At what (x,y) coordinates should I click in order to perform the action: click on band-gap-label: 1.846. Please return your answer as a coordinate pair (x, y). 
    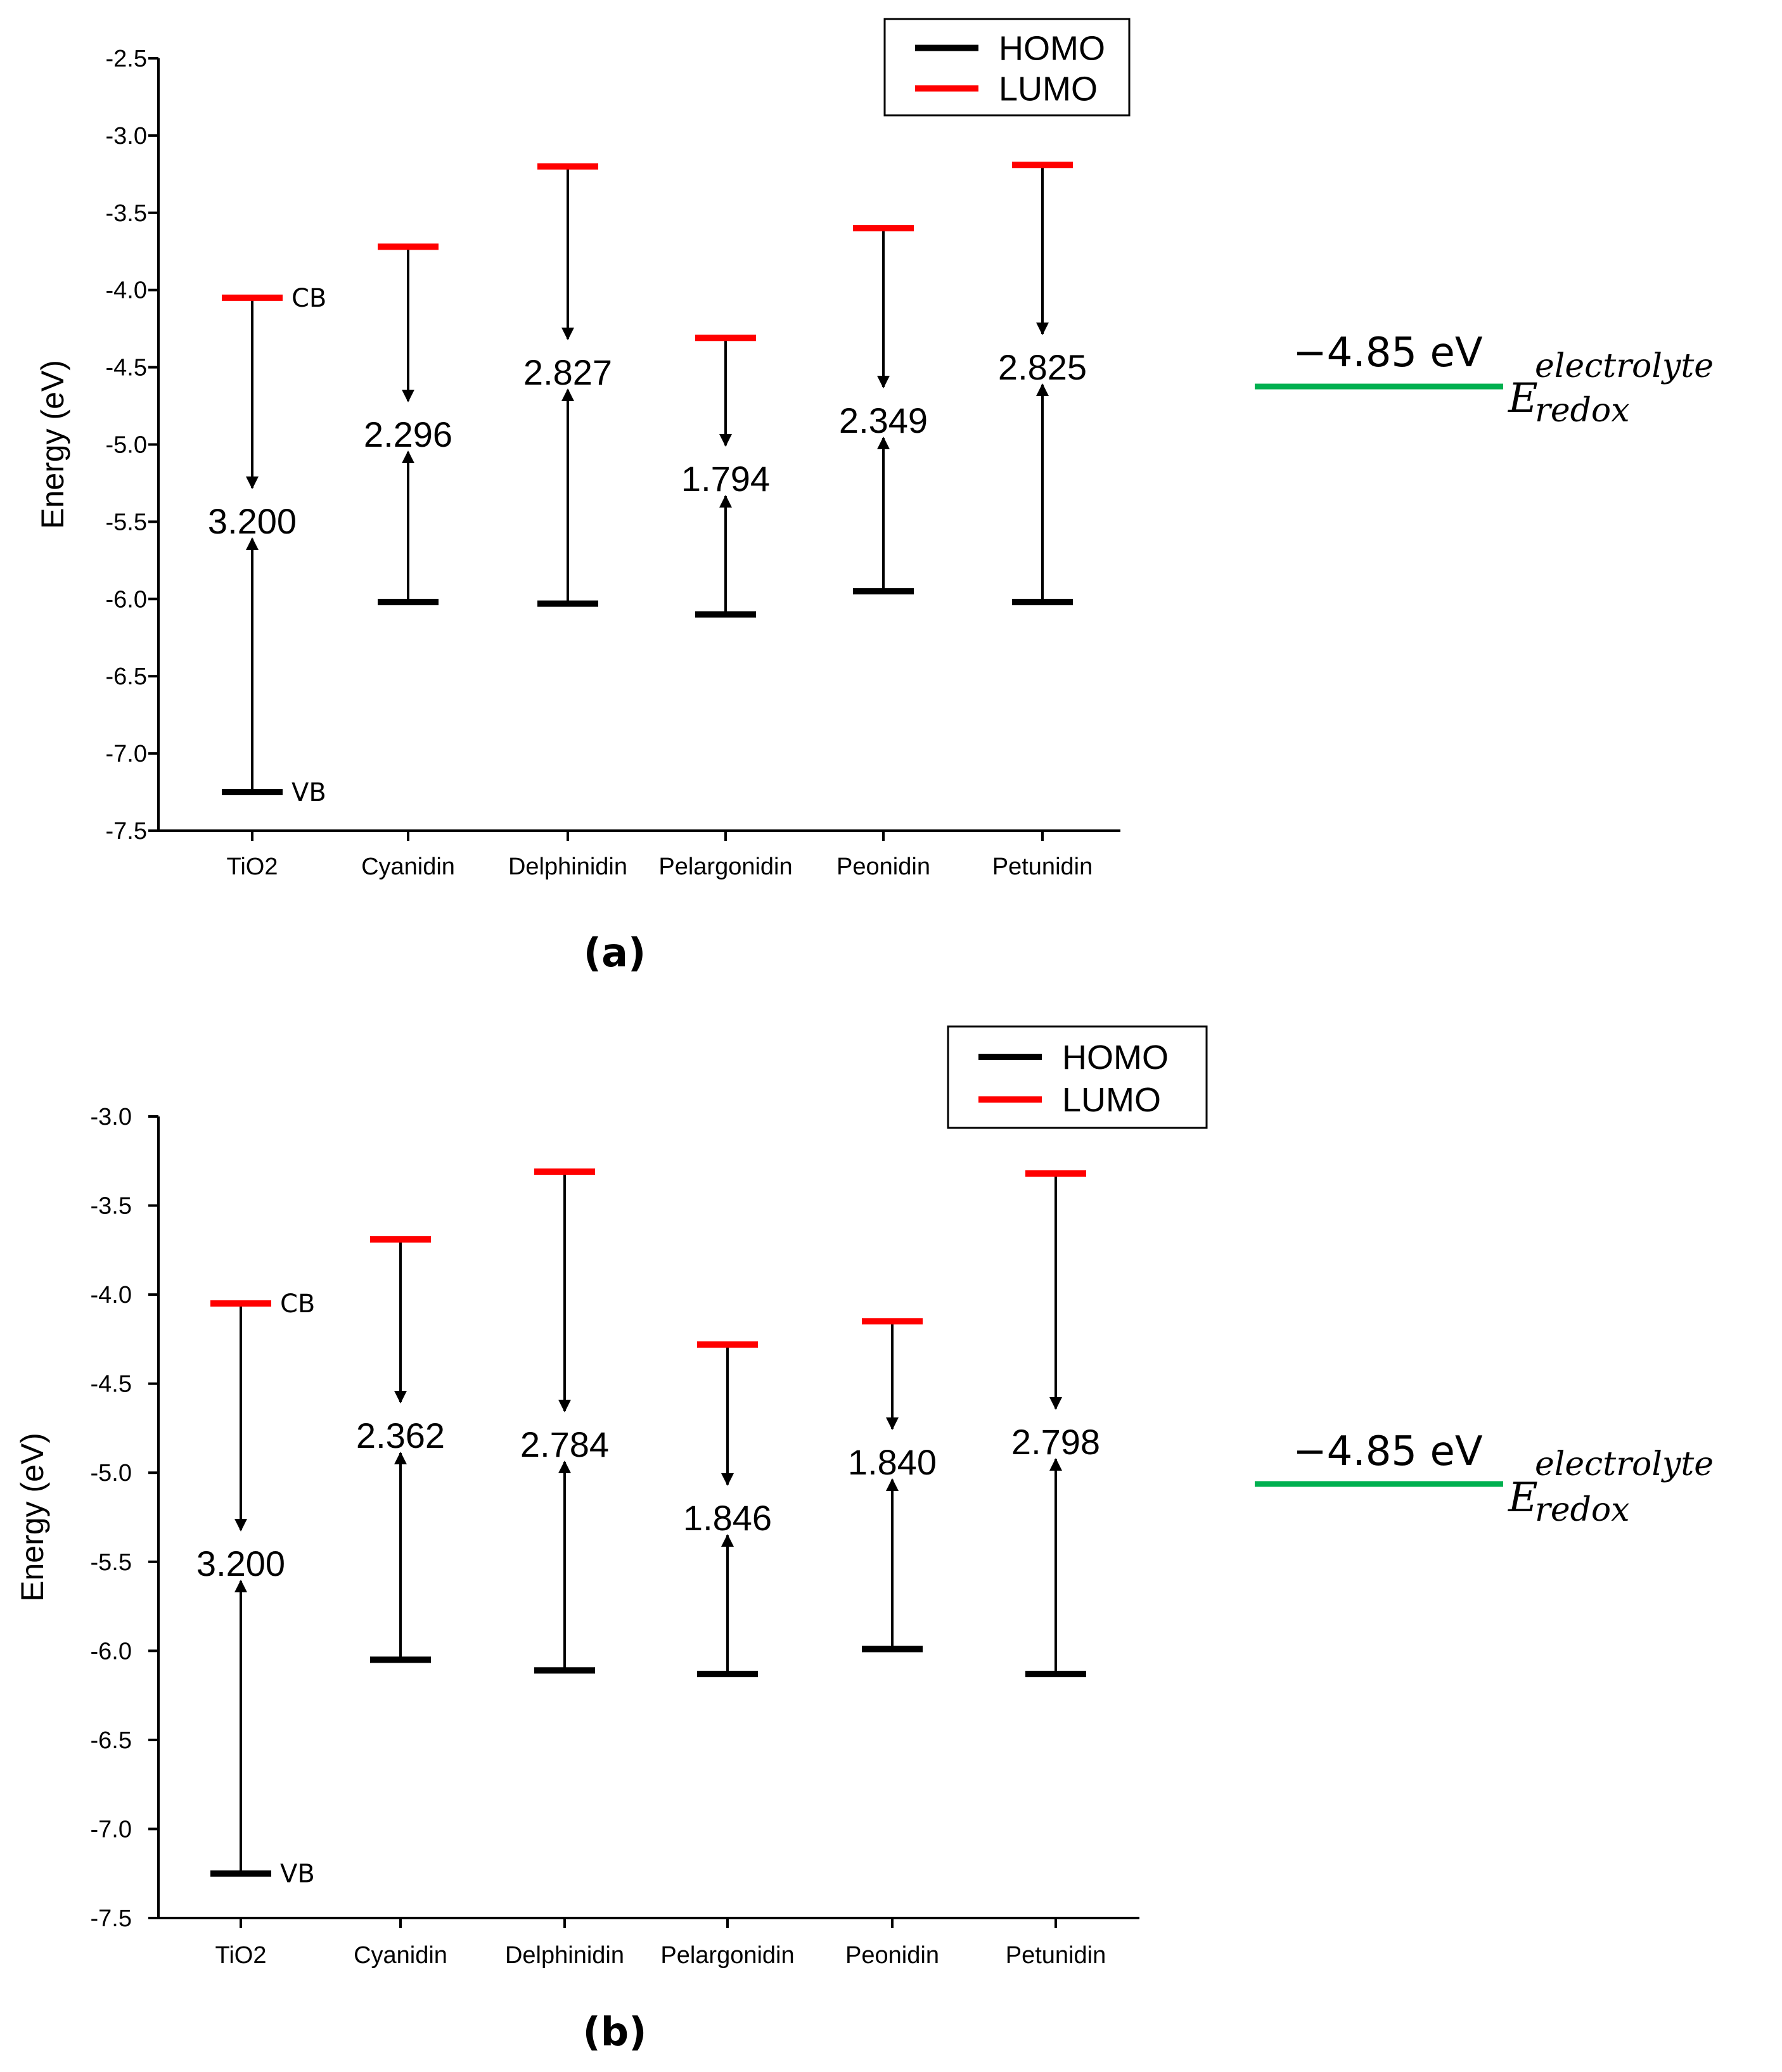
    Looking at the image, I should click on (727, 1518).